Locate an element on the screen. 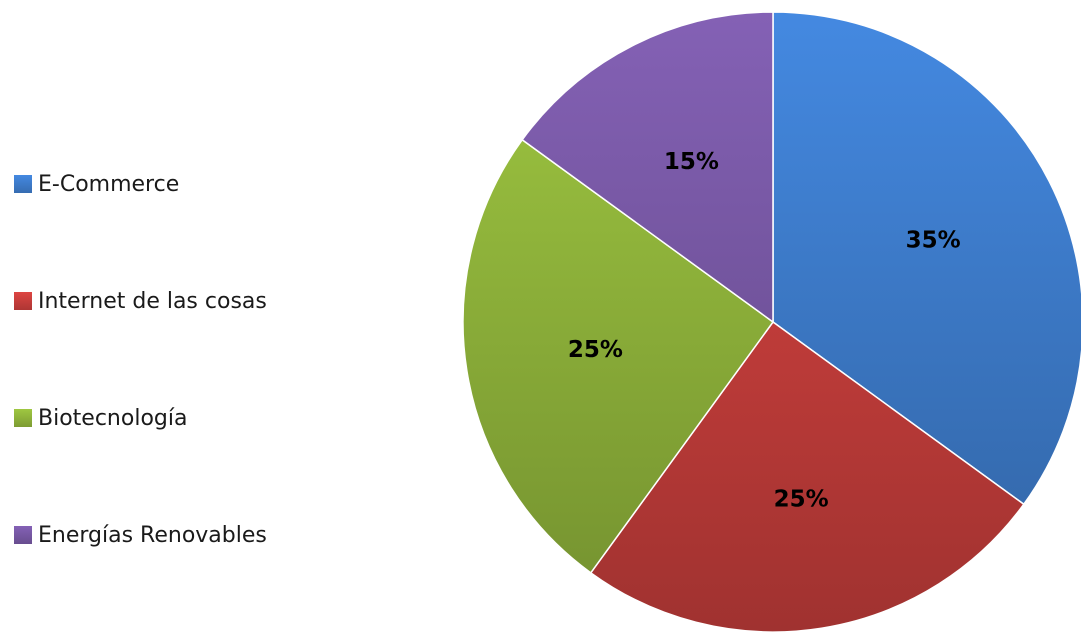  legend-label: Internet de las cosas is located at coordinates (152, 301).